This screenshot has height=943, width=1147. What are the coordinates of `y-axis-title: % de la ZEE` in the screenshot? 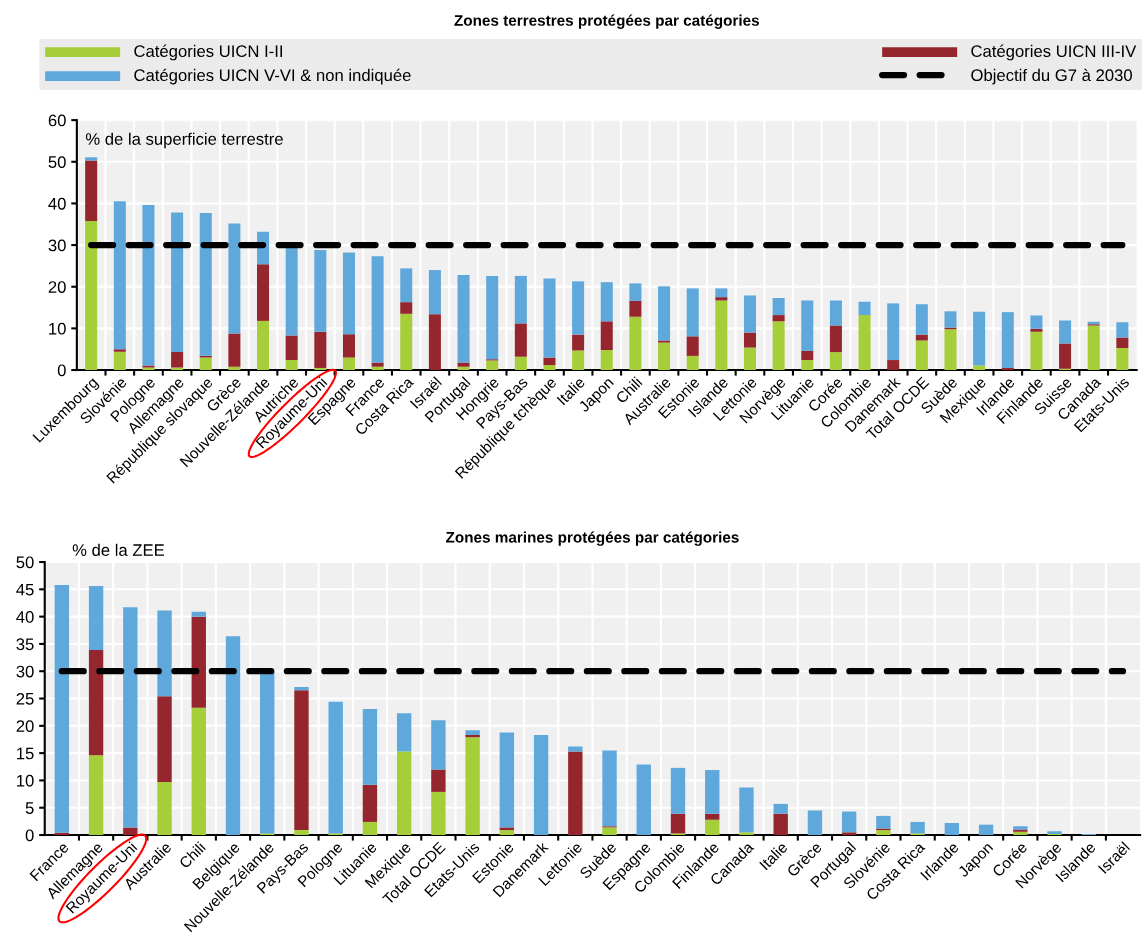 It's located at (118, 549).